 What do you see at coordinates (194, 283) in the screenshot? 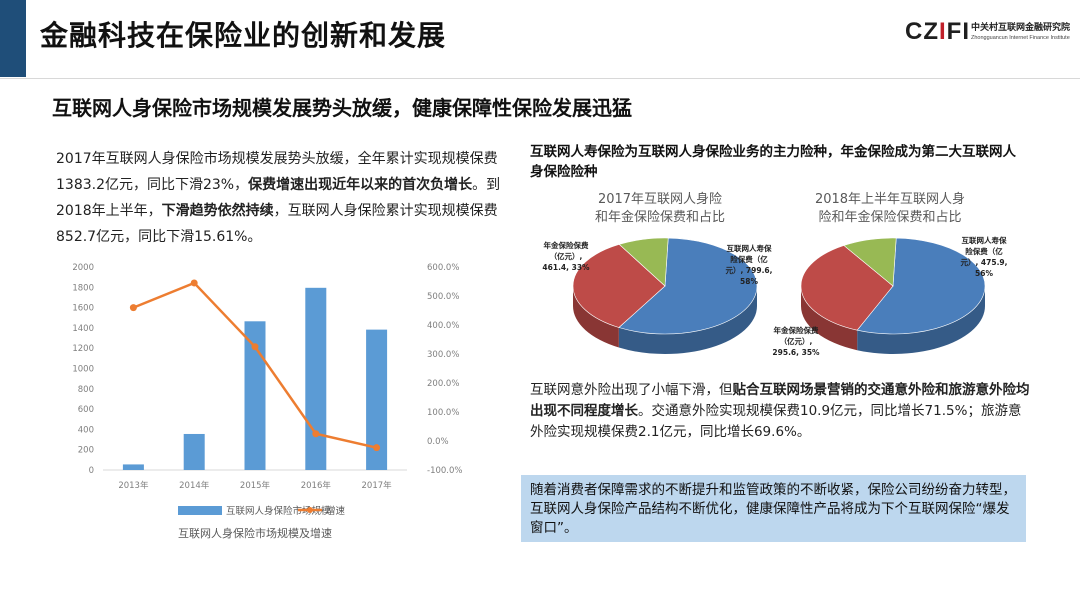
I see `growth-point-2014年` at bounding box center [194, 283].